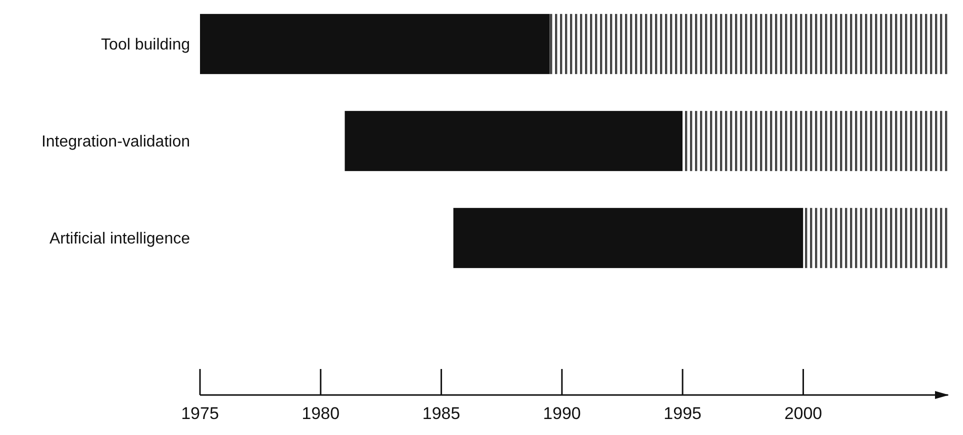  I want to click on x-tick-label: 1995, so click(683, 414).